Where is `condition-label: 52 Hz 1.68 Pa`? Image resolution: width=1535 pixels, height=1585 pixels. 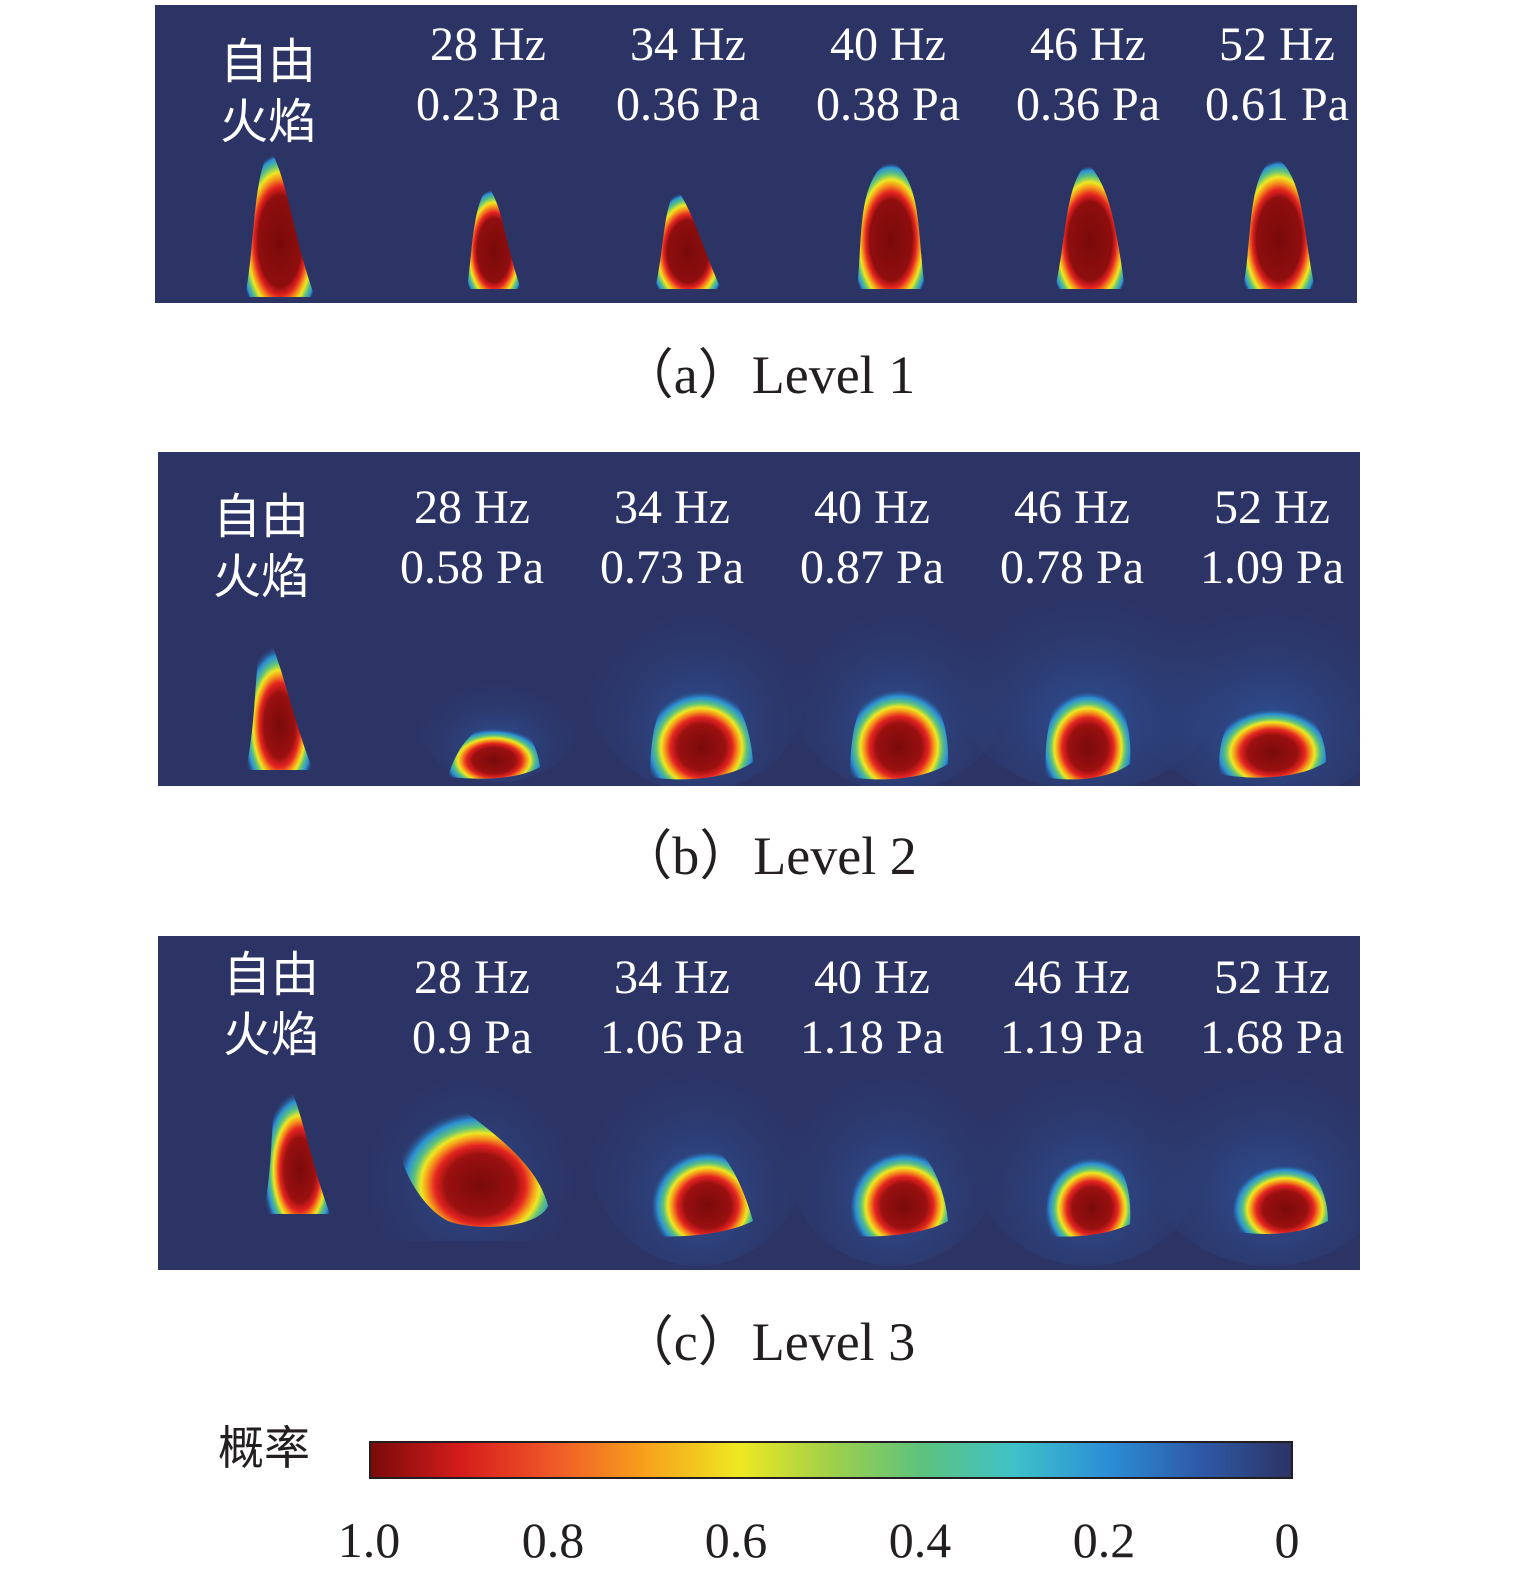 condition-label: 52 Hz 1.68 Pa is located at coordinates (1272, 1007).